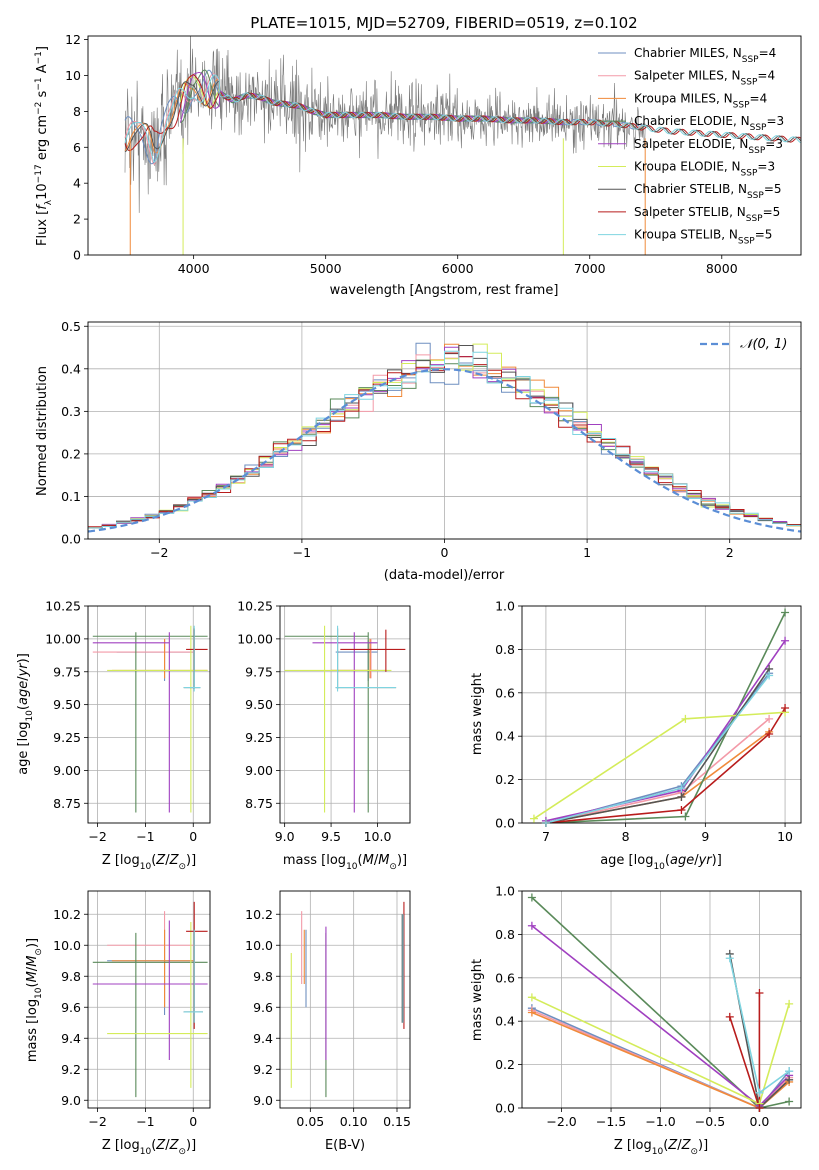  Describe the element at coordinates (691, 144) in the screenshot. I see `label-part: Salpeter ELODIE, N` at that location.